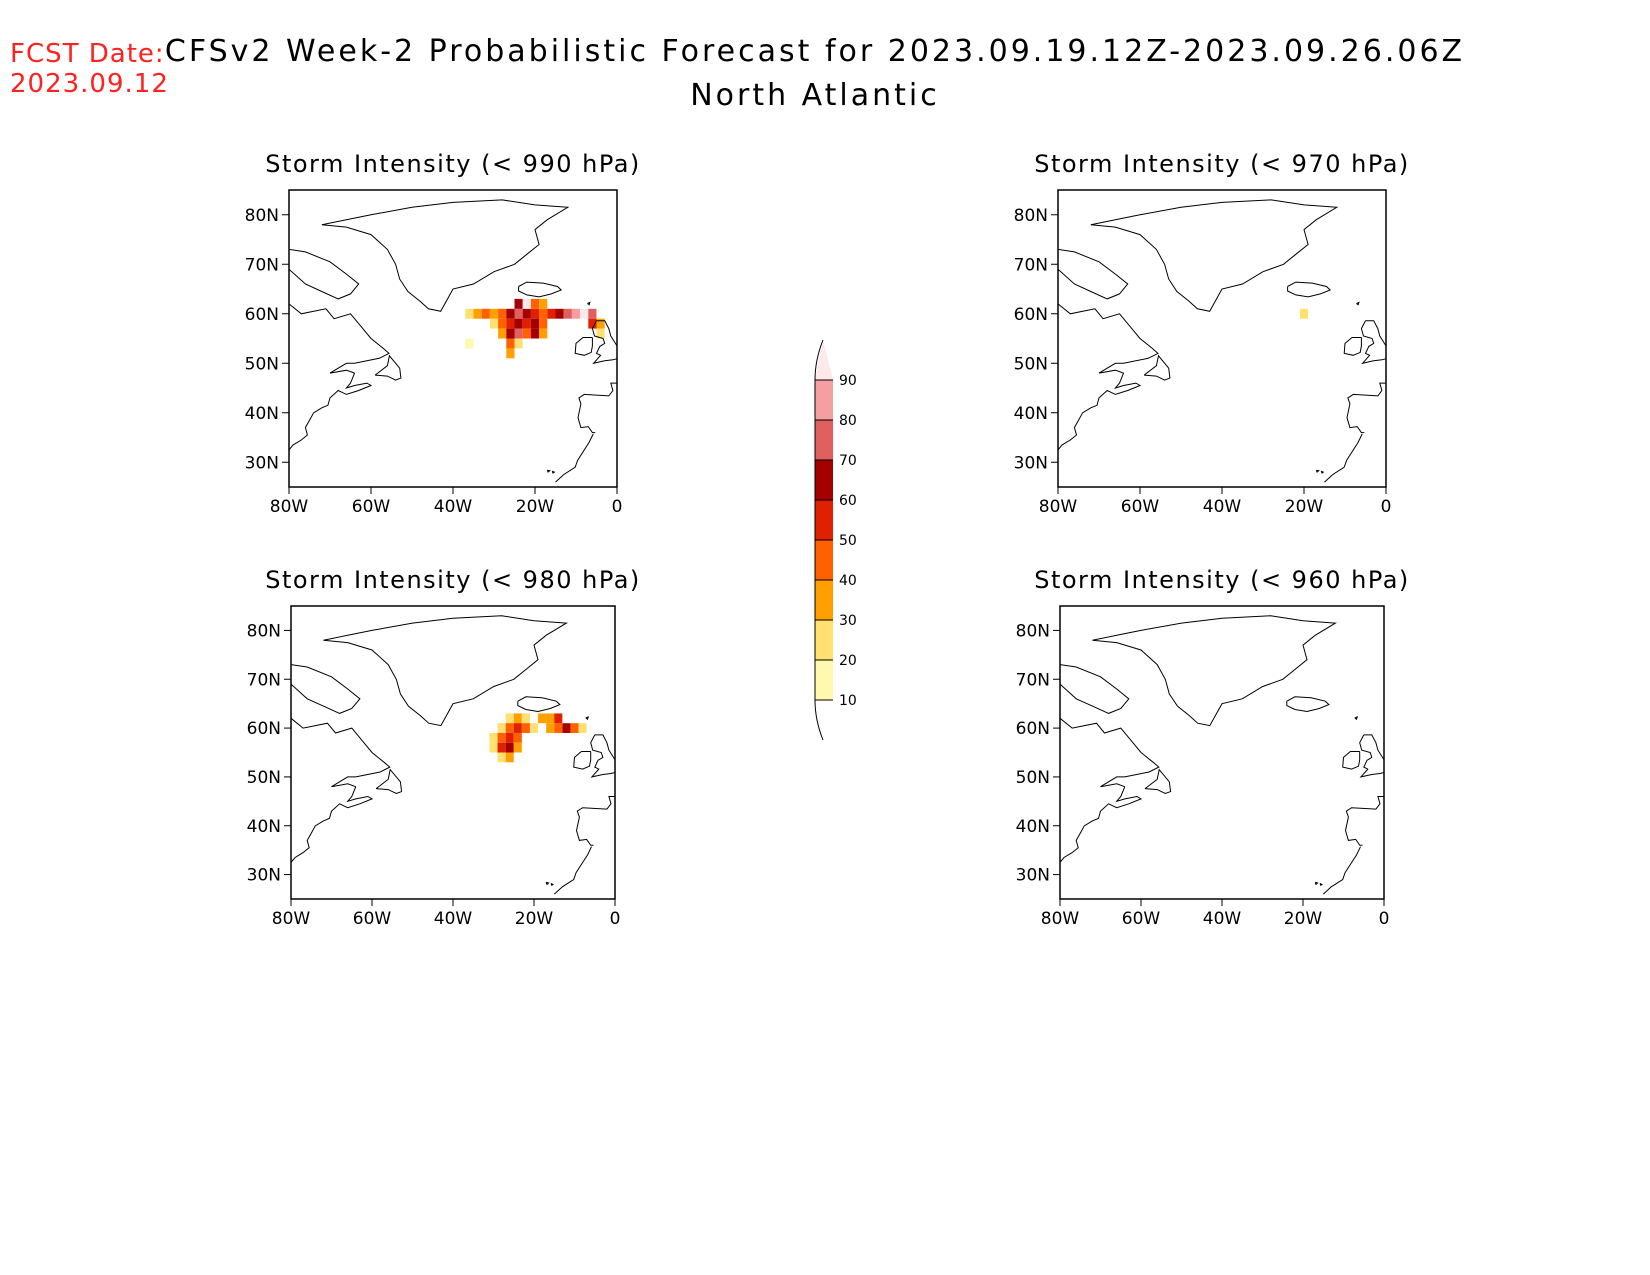 Image resolution: width=1650 pixels, height=1275 pixels. Describe the element at coordinates (89, 84) in the screenshot. I see `fcst-date-value: 2023.09.12` at that location.